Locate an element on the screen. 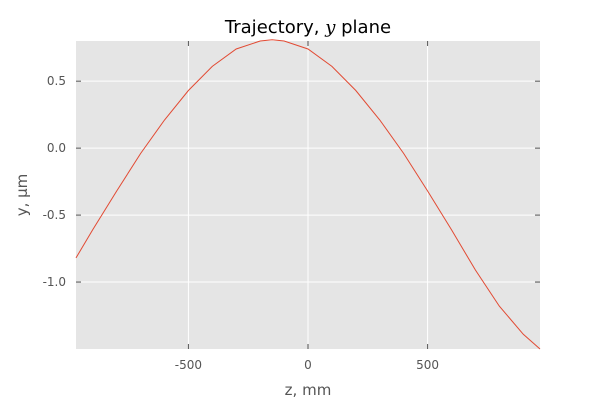 The width and height of the screenshot is (600, 400). chart-title: Trajectory, y plane is located at coordinates (307, 27).